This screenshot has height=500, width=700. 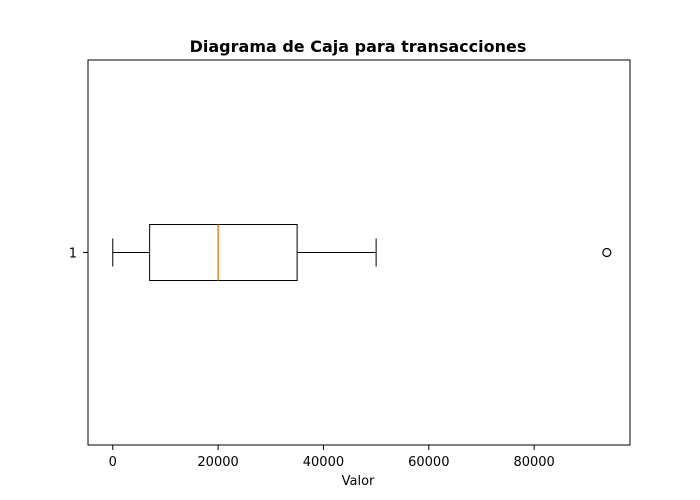 What do you see at coordinates (217, 462) in the screenshot?
I see `x-tick-label: 20000` at bounding box center [217, 462].